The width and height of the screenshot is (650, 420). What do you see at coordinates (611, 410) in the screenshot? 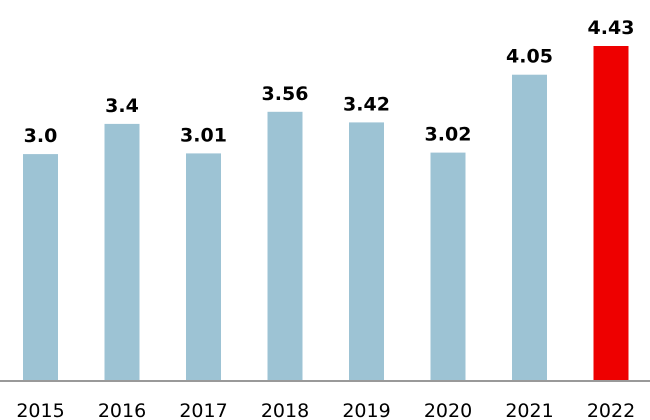
I see `x-tick-label-2022: 2022` at bounding box center [611, 410].